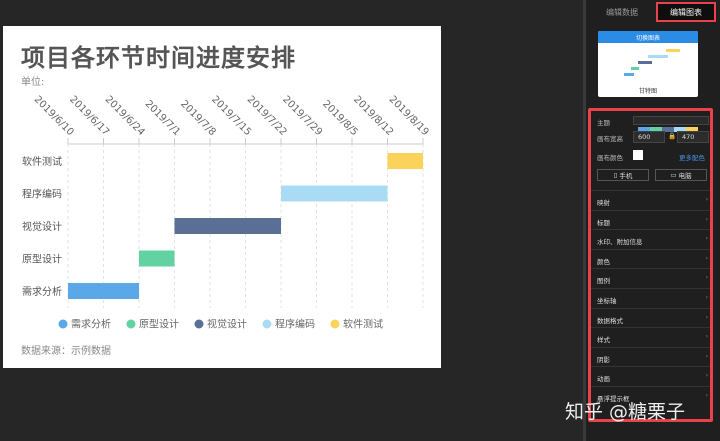 The width and height of the screenshot is (720, 441). What do you see at coordinates (674, 175) in the screenshot?
I see `monitor-icon: ▭` at bounding box center [674, 175].